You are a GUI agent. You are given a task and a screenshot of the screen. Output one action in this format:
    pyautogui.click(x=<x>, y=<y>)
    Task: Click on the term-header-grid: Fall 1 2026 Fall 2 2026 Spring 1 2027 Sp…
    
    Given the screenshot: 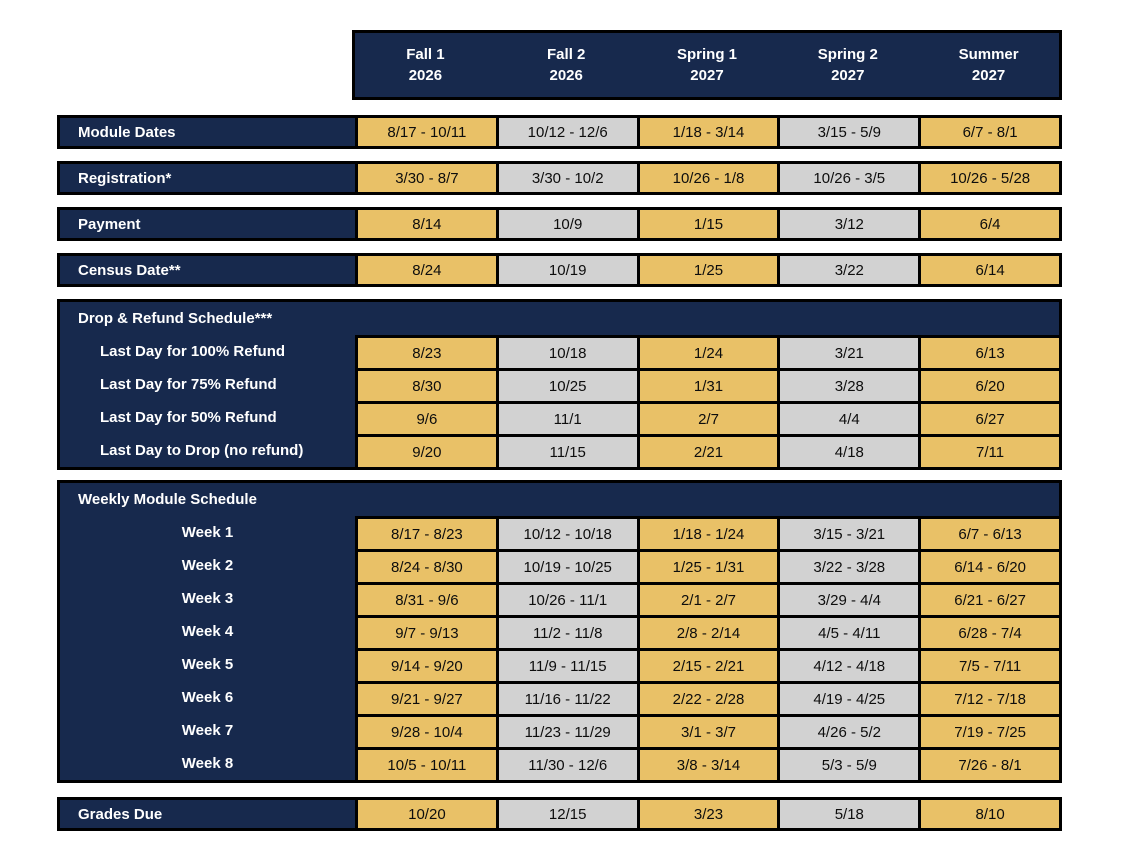 What is the action you would take?
    pyautogui.click(x=707, y=65)
    